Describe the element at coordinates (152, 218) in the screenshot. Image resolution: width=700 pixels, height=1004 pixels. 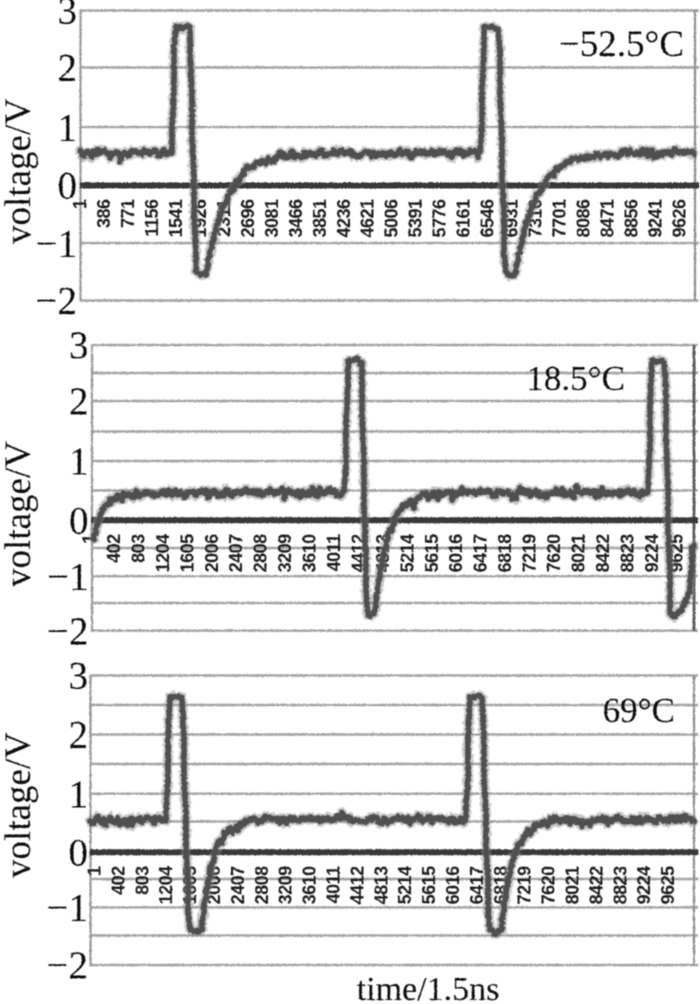
I see `svg-text: 1156` at that location.